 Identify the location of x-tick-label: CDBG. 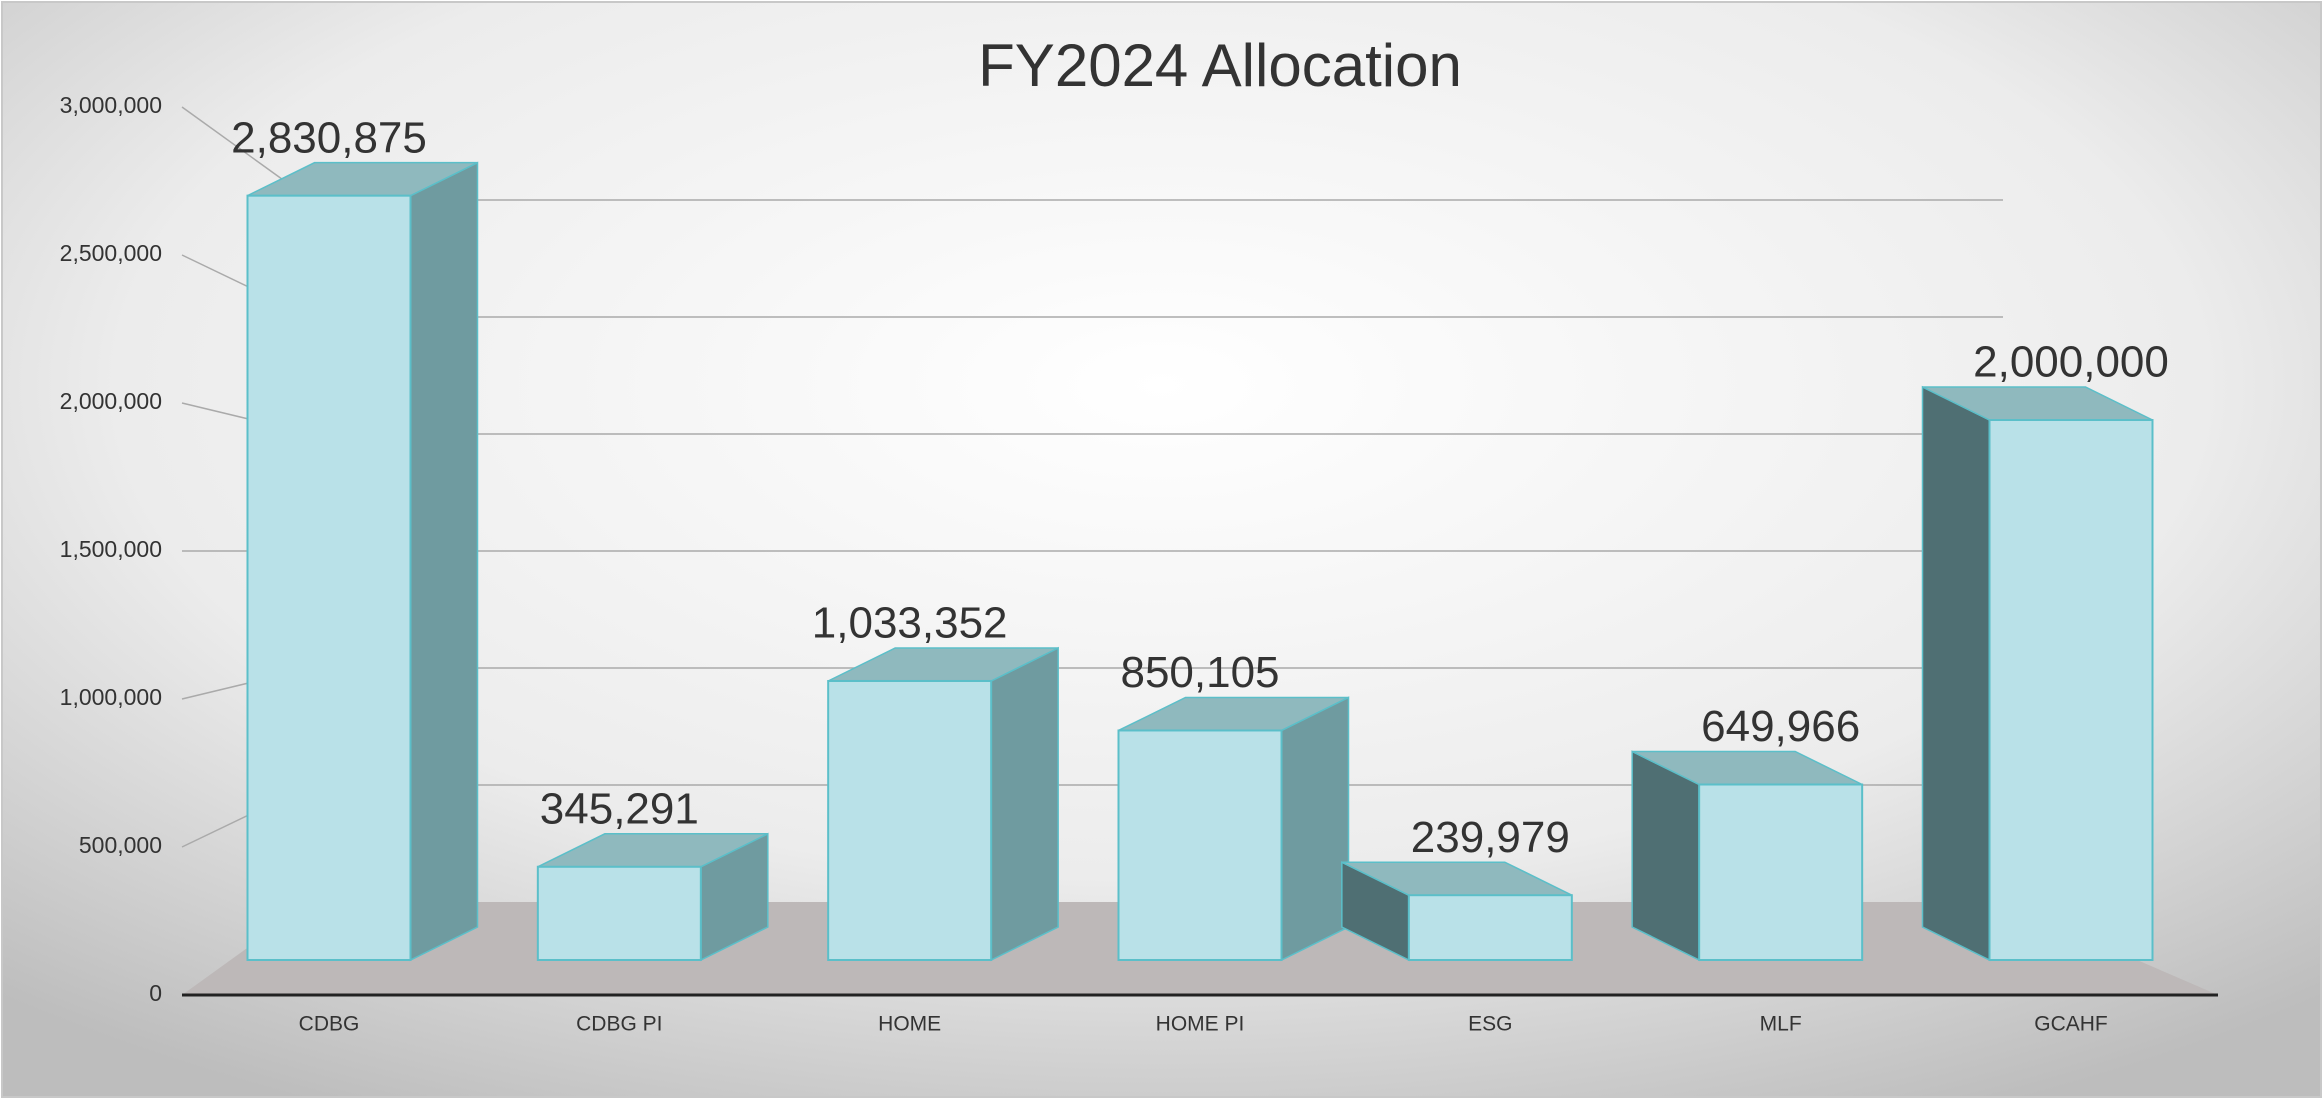
(329, 1024).